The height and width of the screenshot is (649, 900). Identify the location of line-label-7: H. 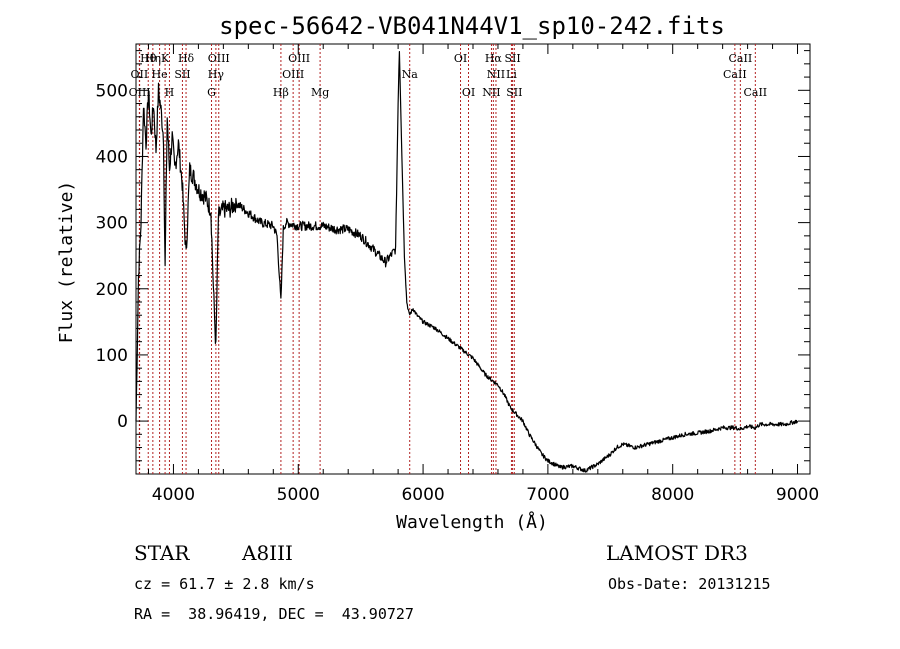
(170, 92).